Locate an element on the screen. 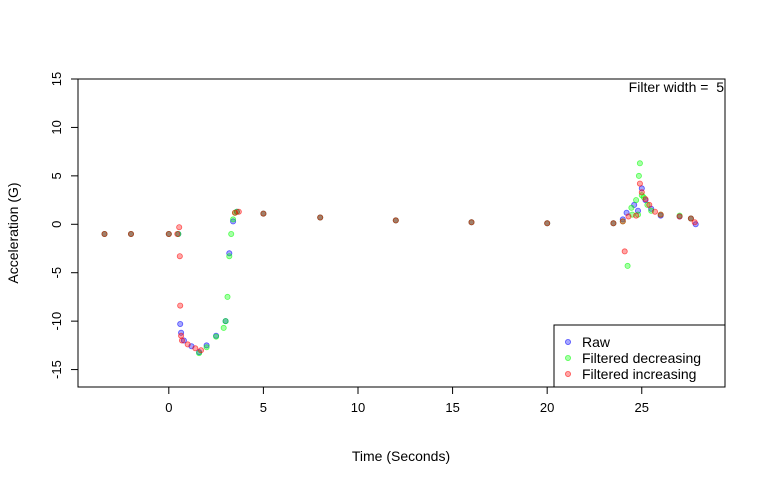  y-tick-label: -10 is located at coordinates (56, 321).